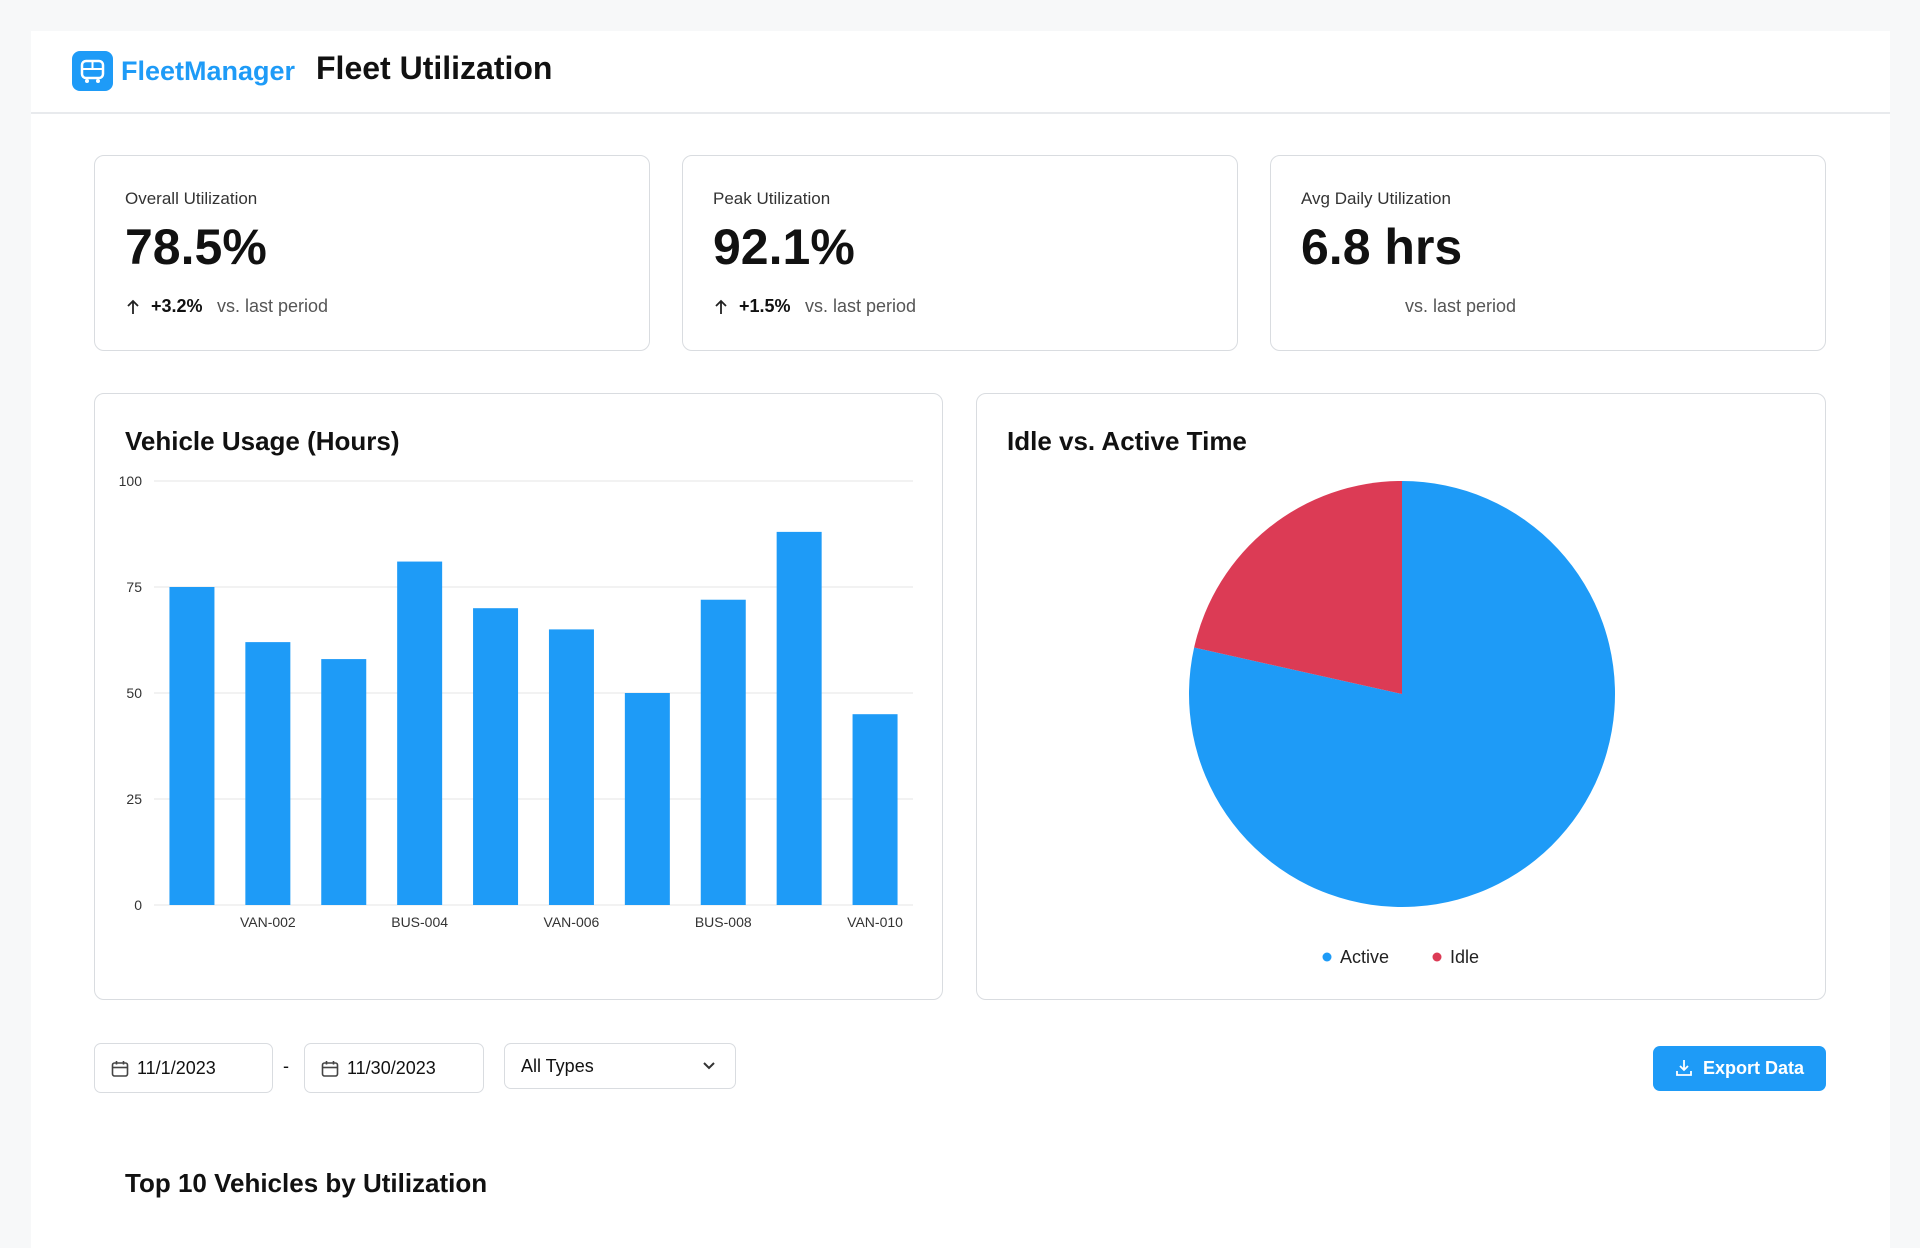  I want to click on y-tick-label: 0, so click(138, 905).